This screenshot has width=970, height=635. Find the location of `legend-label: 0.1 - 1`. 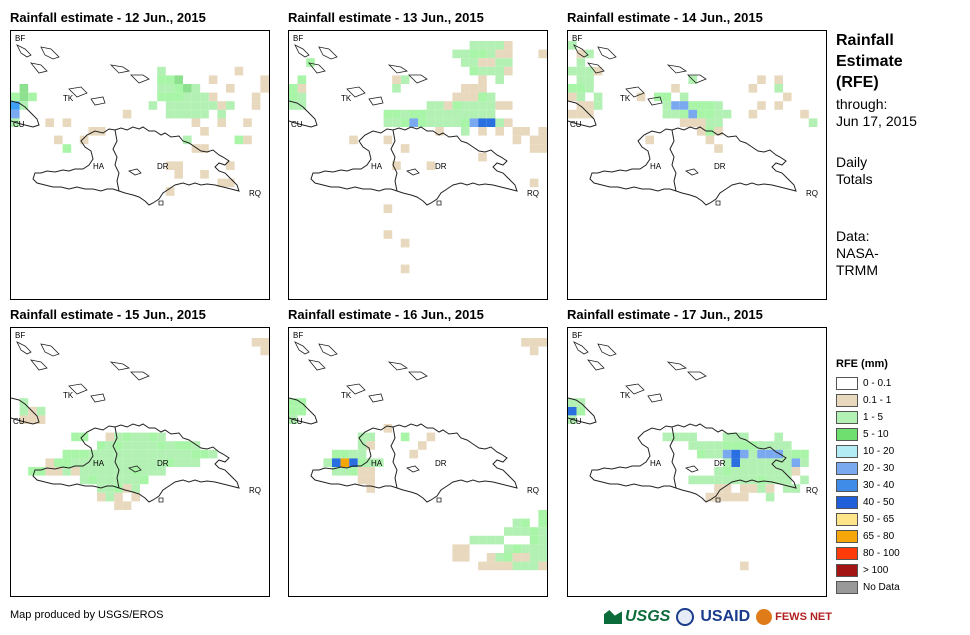

legend-label: 0.1 - 1 is located at coordinates (877, 400).